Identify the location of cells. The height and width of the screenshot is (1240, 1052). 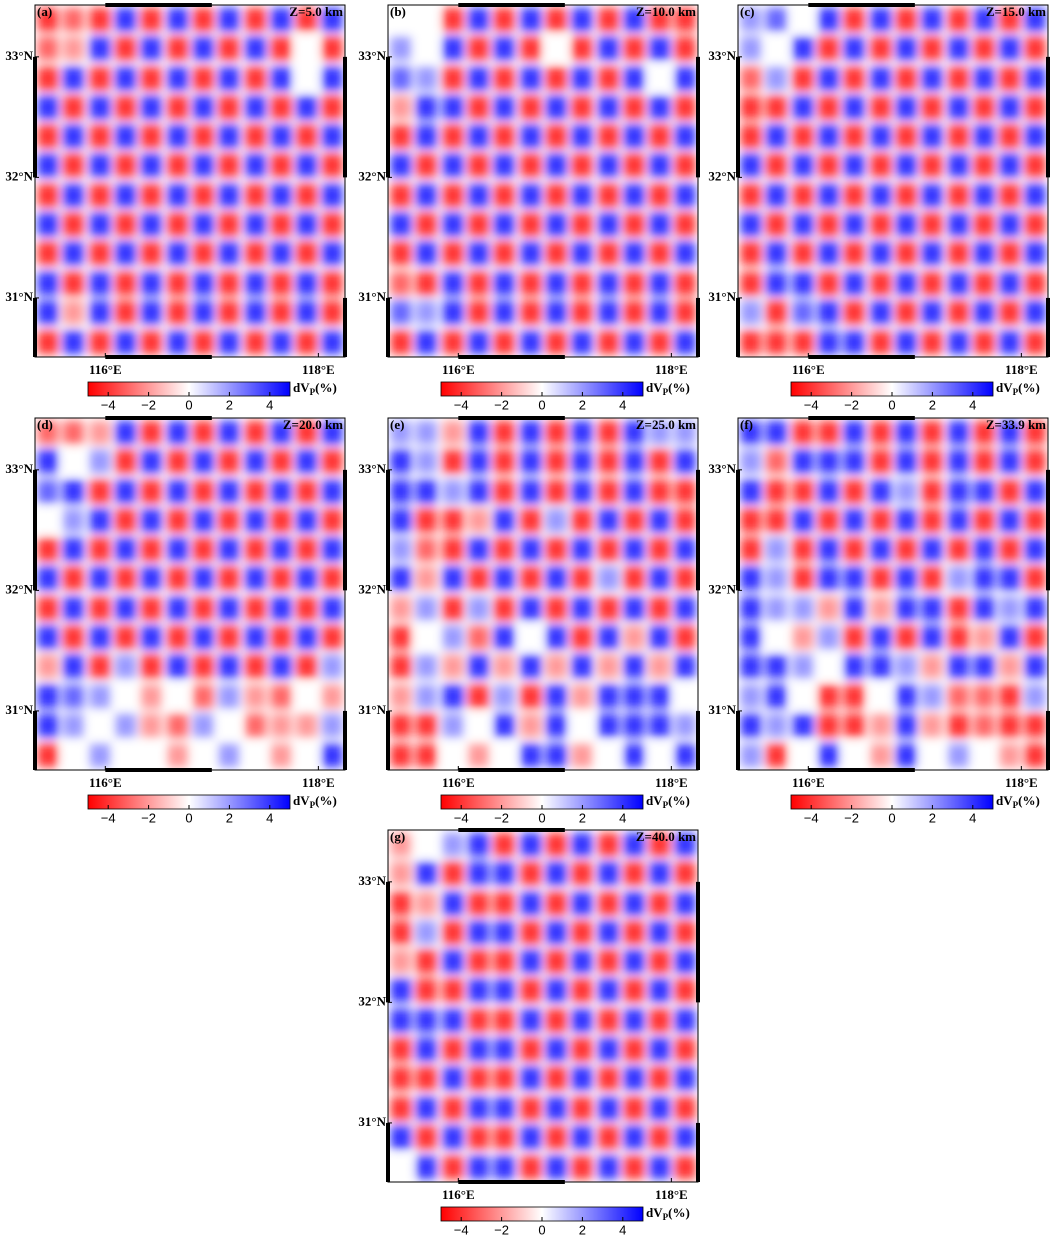
(893, 181).